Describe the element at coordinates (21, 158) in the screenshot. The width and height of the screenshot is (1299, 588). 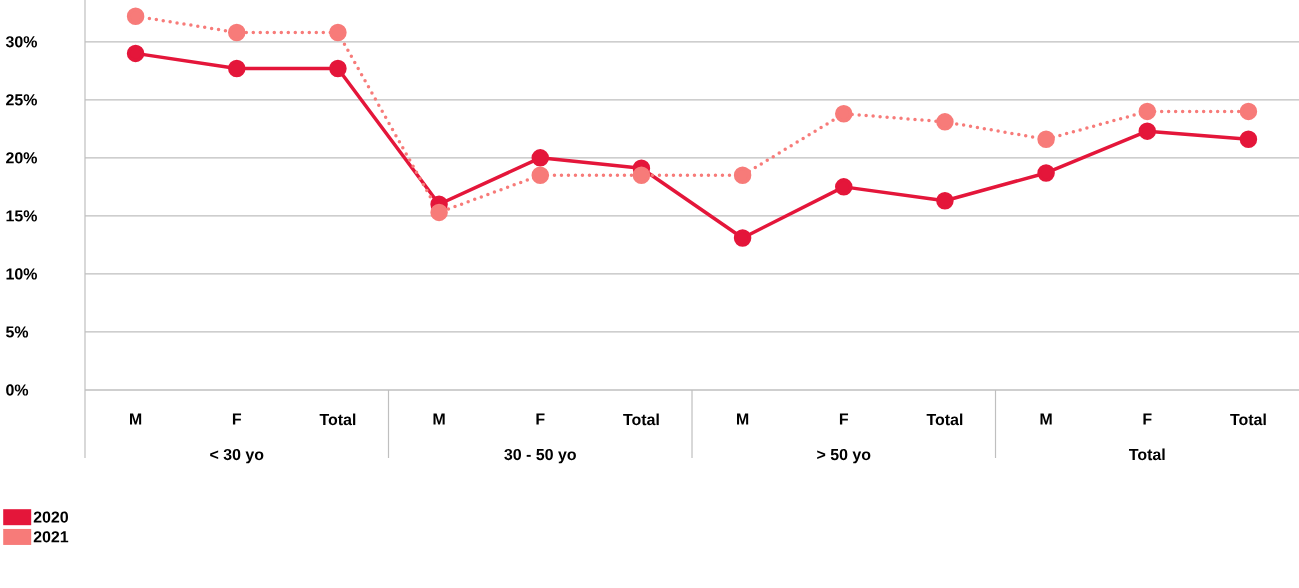
I see `y-tick-label: 20%` at that location.